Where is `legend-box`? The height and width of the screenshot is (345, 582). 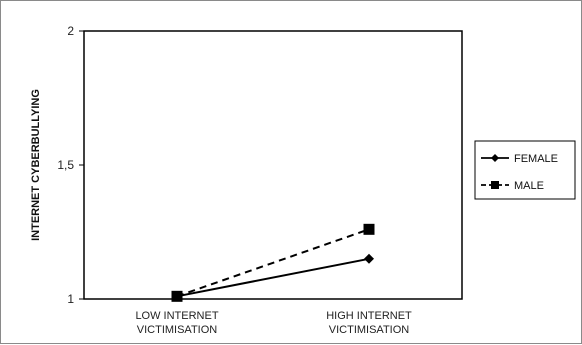 legend-box is located at coordinates (525, 170).